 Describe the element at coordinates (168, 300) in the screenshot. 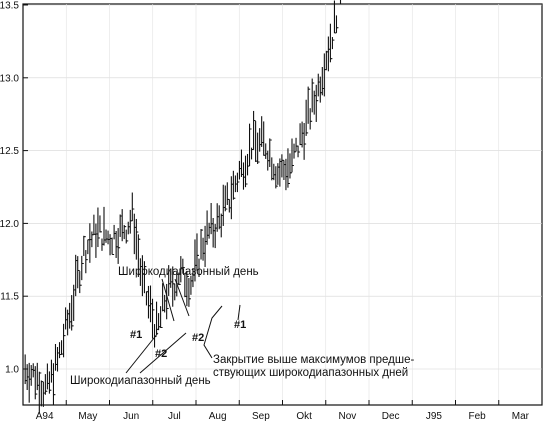

I see `arrow-top-to-jun` at that location.